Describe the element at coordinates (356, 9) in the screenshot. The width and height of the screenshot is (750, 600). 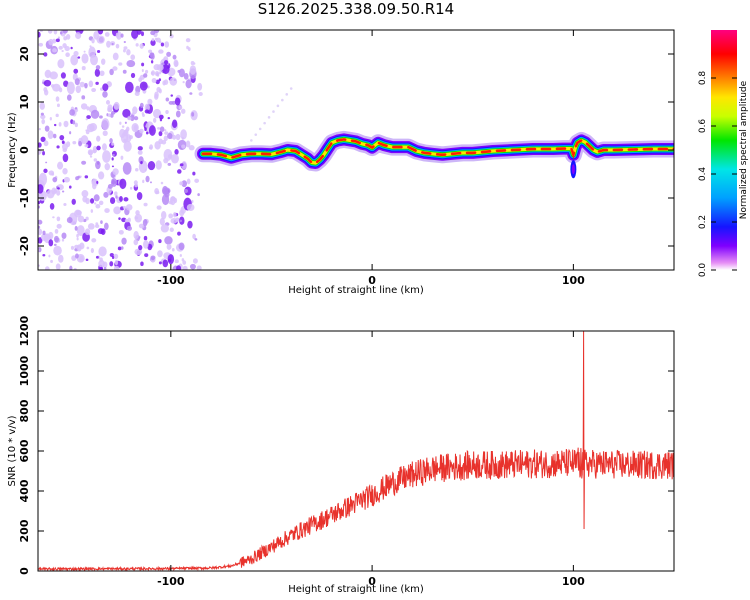
I see `figure-title: S126.2025.338.09.50.R14` at that location.